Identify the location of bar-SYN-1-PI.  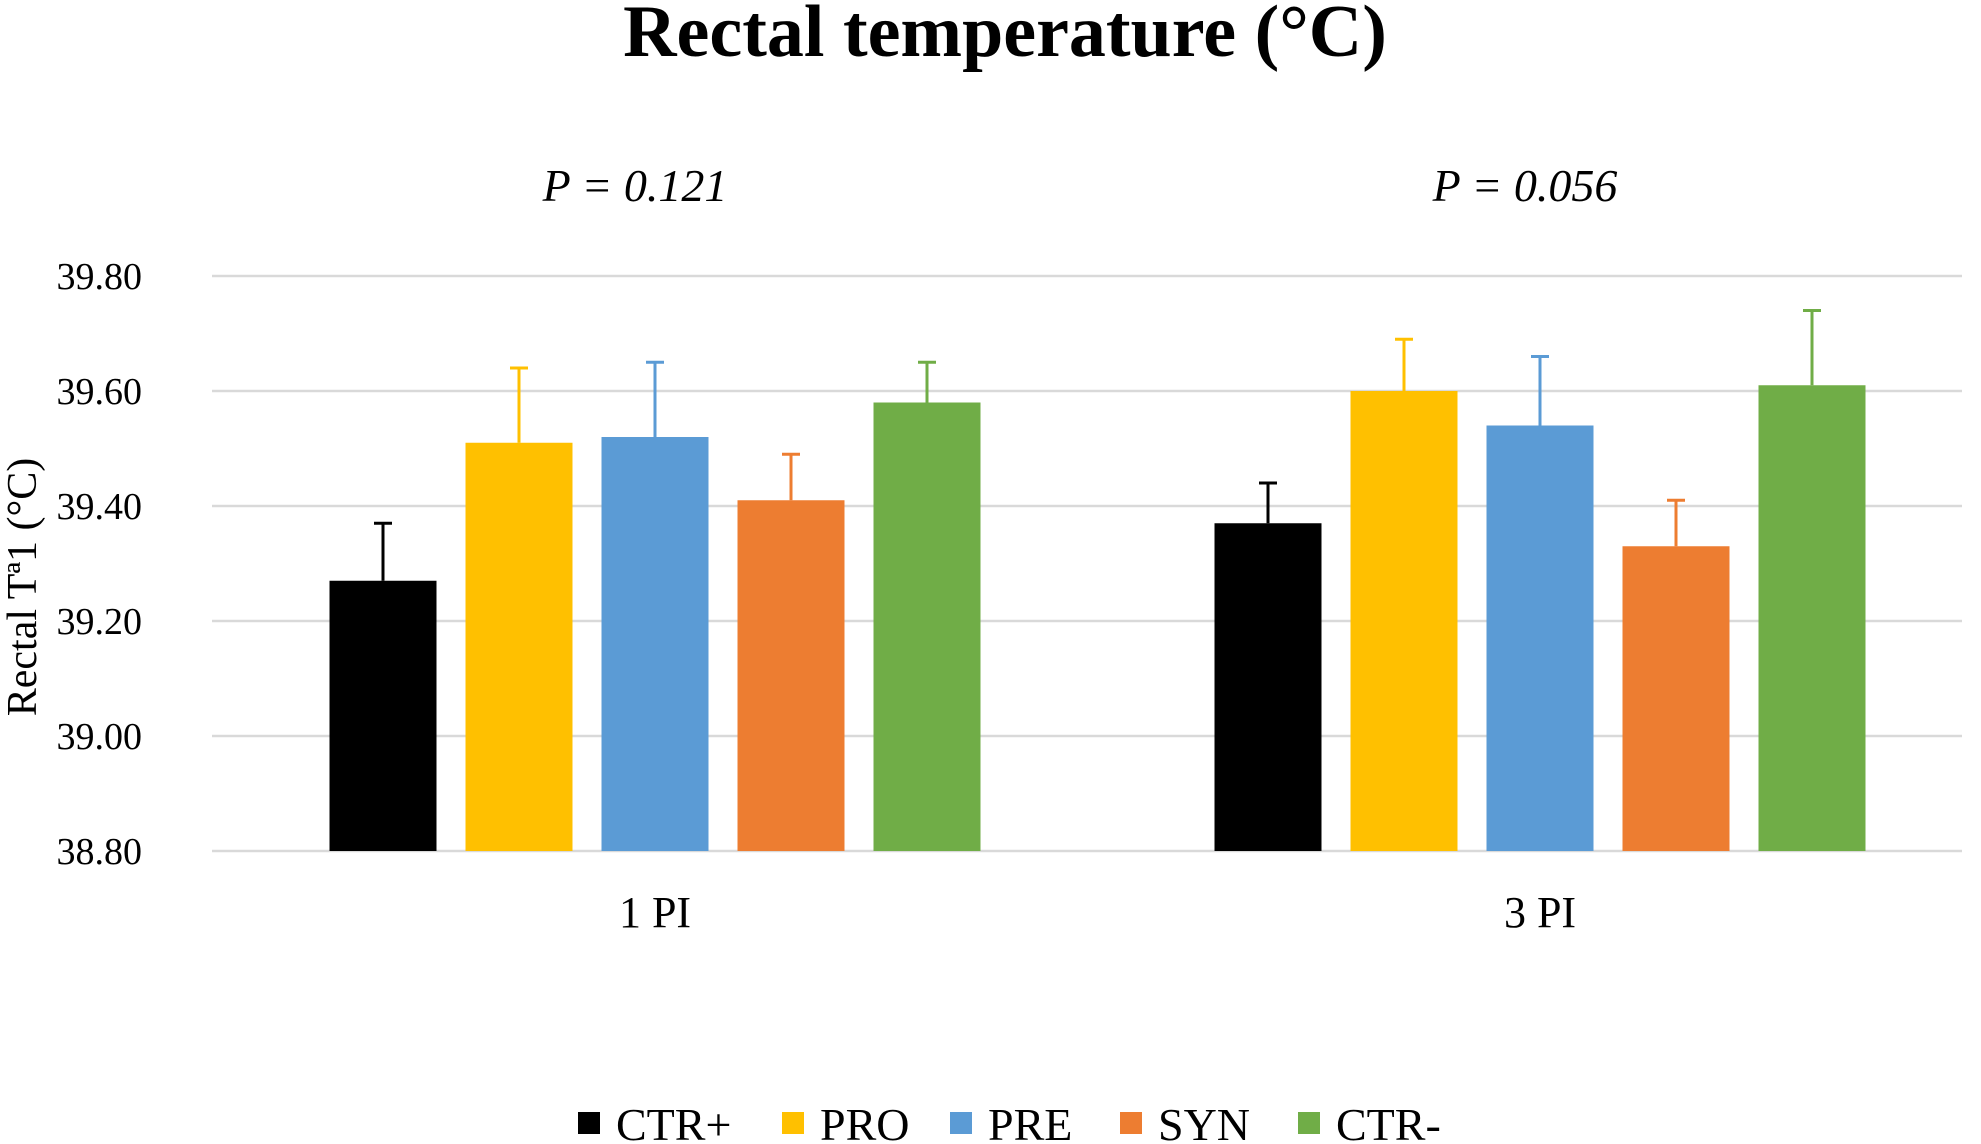
(791, 675).